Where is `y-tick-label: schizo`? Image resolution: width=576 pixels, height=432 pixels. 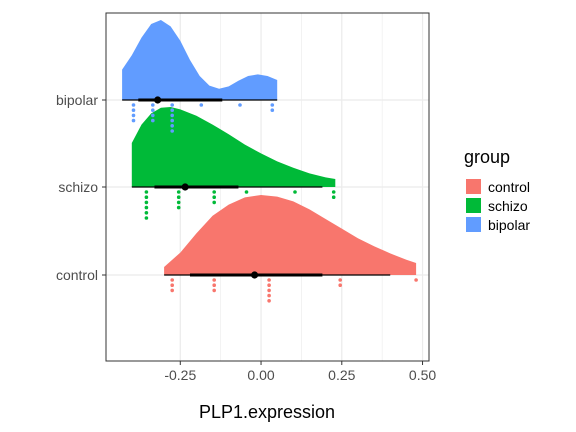
y-tick-label: schizo is located at coordinates (78, 187).